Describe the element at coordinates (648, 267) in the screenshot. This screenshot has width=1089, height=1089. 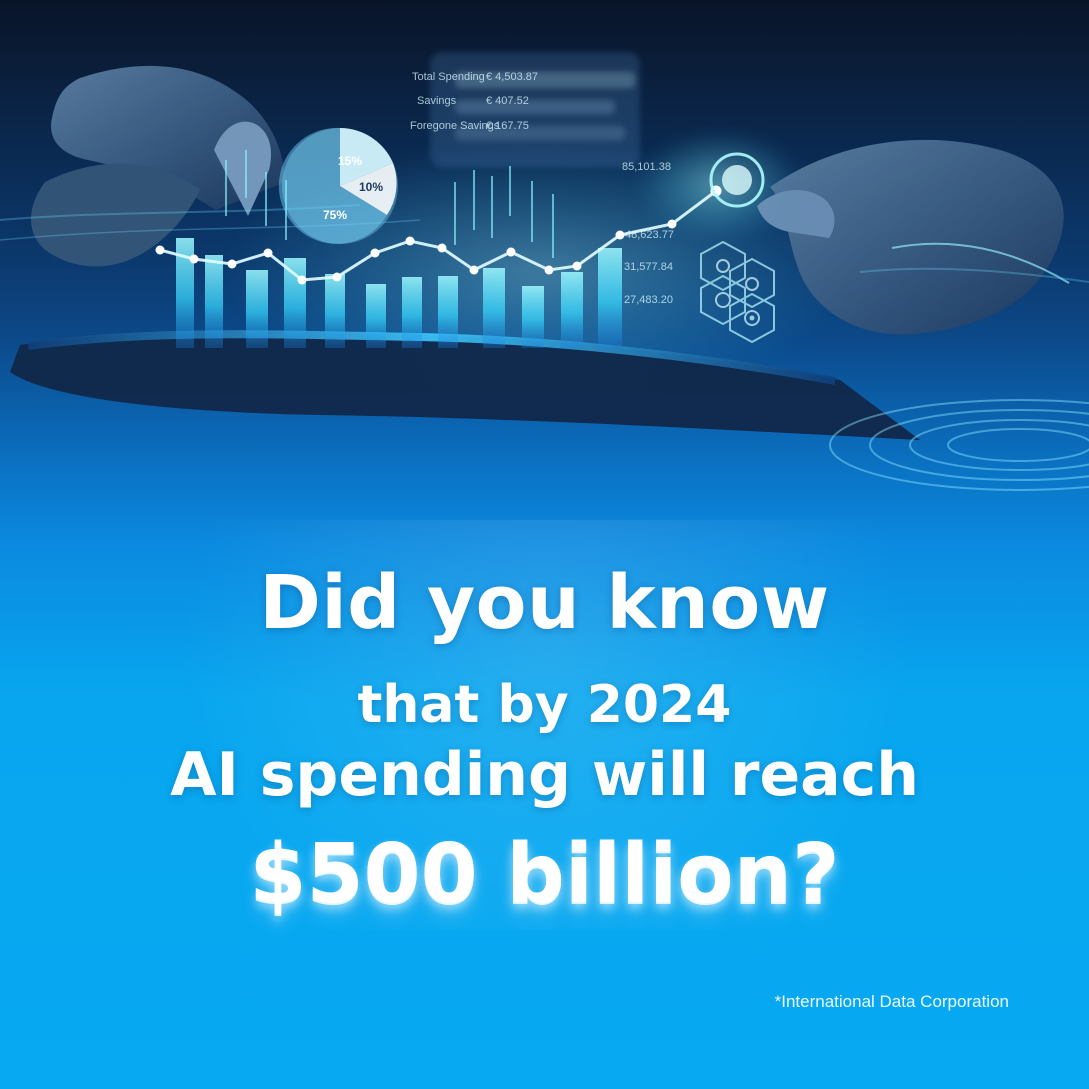
I see `value-lower: 31,577.84` at that location.